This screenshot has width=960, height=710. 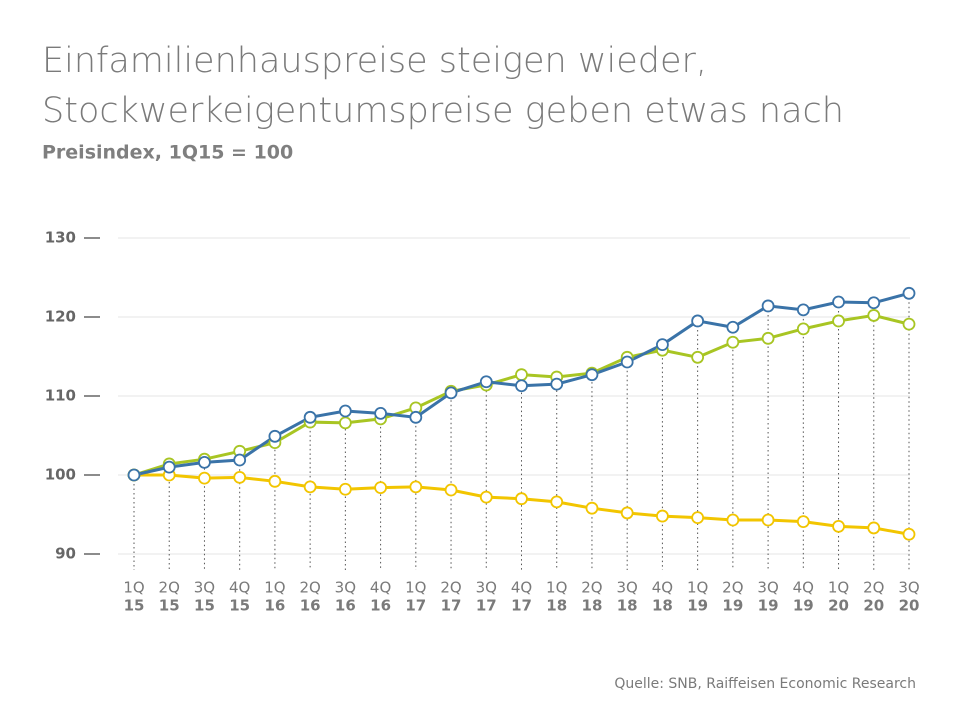 What do you see at coordinates (60, 238) in the screenshot?
I see `y-tick-label: 130` at bounding box center [60, 238].